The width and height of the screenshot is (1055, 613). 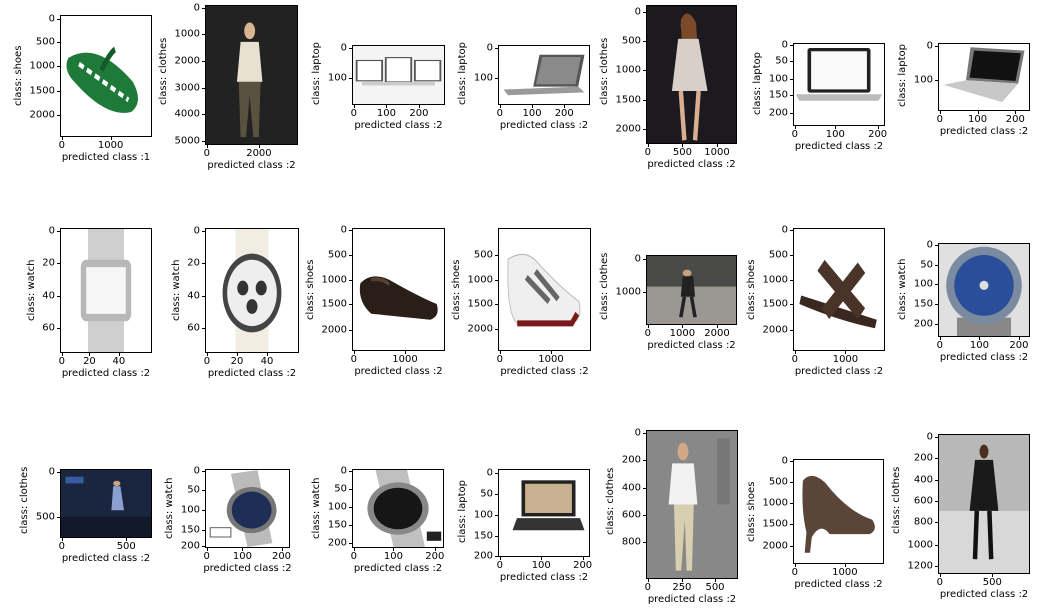 I want to click on y-tick-label: 400, so click(x=631, y=488).